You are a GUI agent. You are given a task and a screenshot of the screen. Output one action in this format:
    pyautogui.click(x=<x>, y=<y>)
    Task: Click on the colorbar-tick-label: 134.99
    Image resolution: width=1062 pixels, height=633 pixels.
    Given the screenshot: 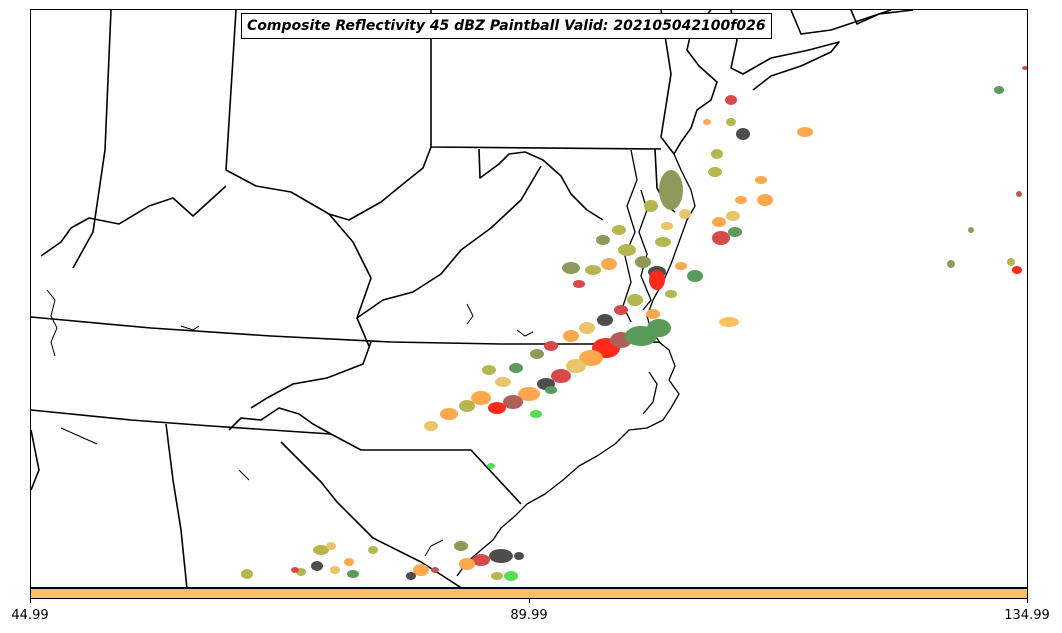 What is the action you would take?
    pyautogui.click(x=1027, y=615)
    